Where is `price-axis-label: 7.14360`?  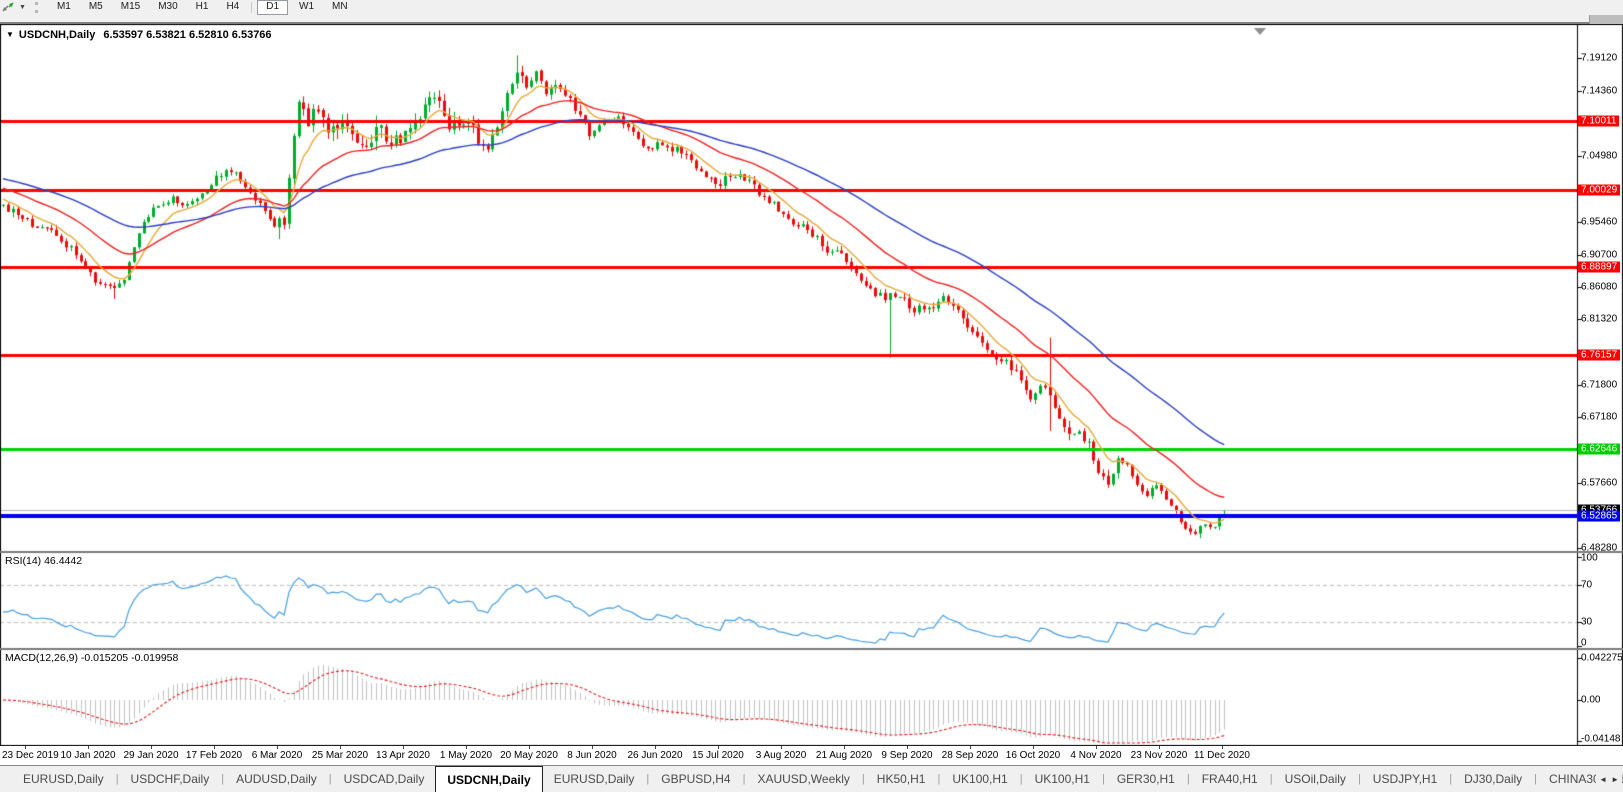
price-axis-label: 7.14360 is located at coordinates (1599, 91).